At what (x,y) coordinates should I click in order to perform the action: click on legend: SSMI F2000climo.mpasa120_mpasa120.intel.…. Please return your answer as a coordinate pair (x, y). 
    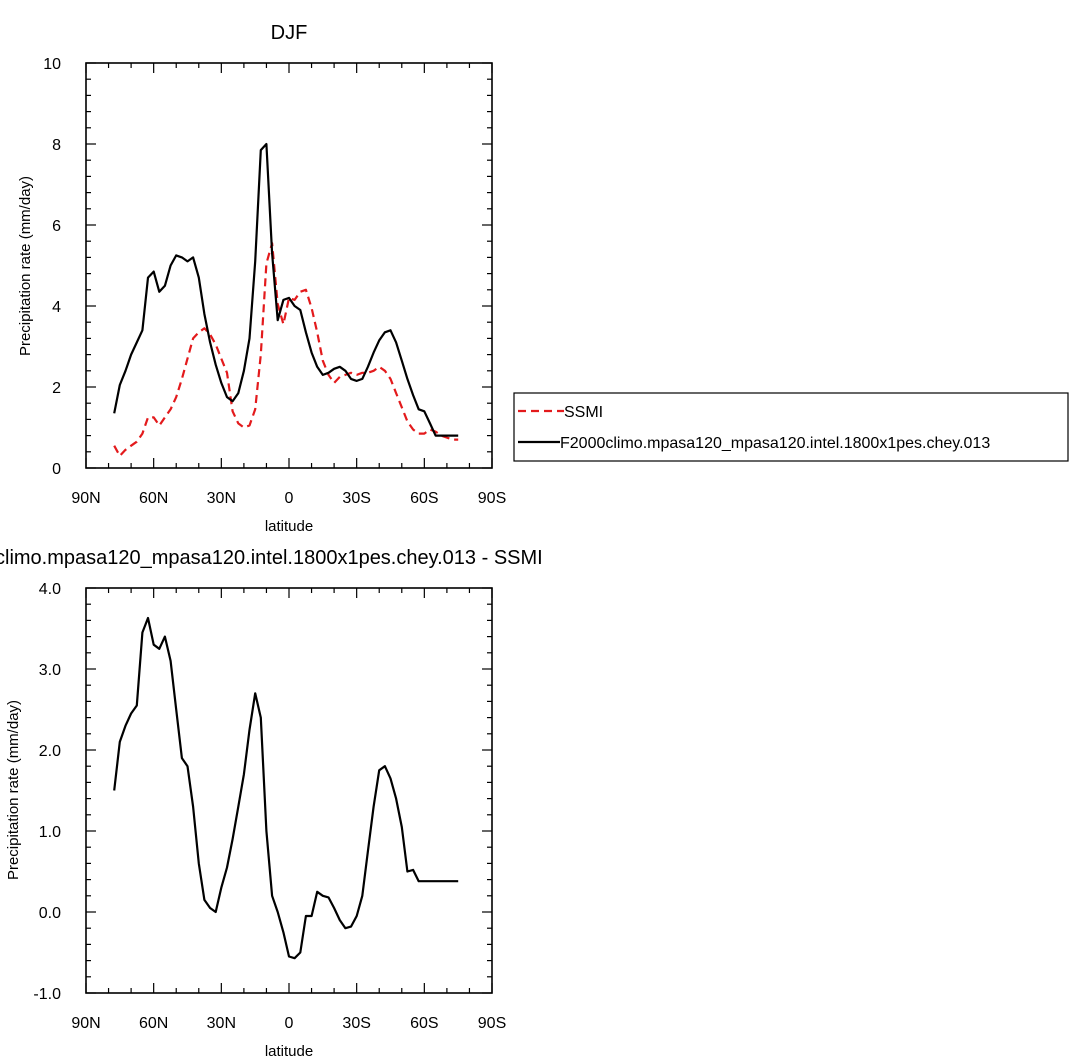
    Looking at the image, I should click on (791, 427).